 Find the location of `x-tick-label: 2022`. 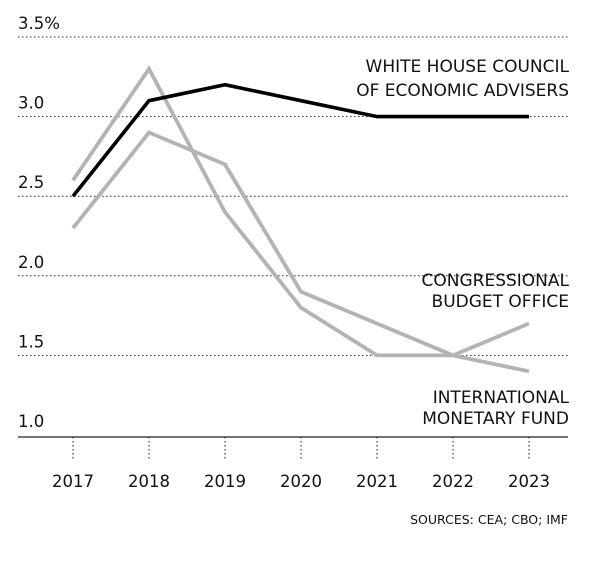

x-tick-label: 2022 is located at coordinates (453, 481).